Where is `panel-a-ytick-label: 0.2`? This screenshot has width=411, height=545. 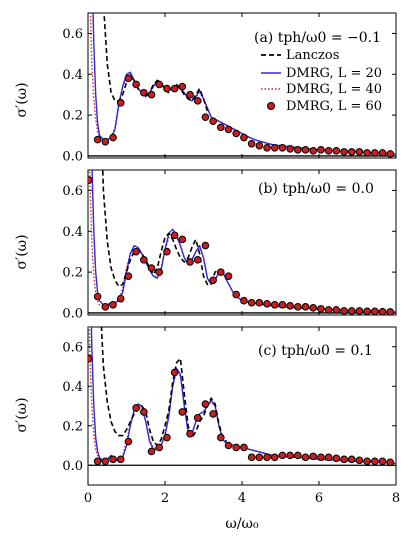
panel-a-ytick-label: 0.2 is located at coordinates (72, 116).